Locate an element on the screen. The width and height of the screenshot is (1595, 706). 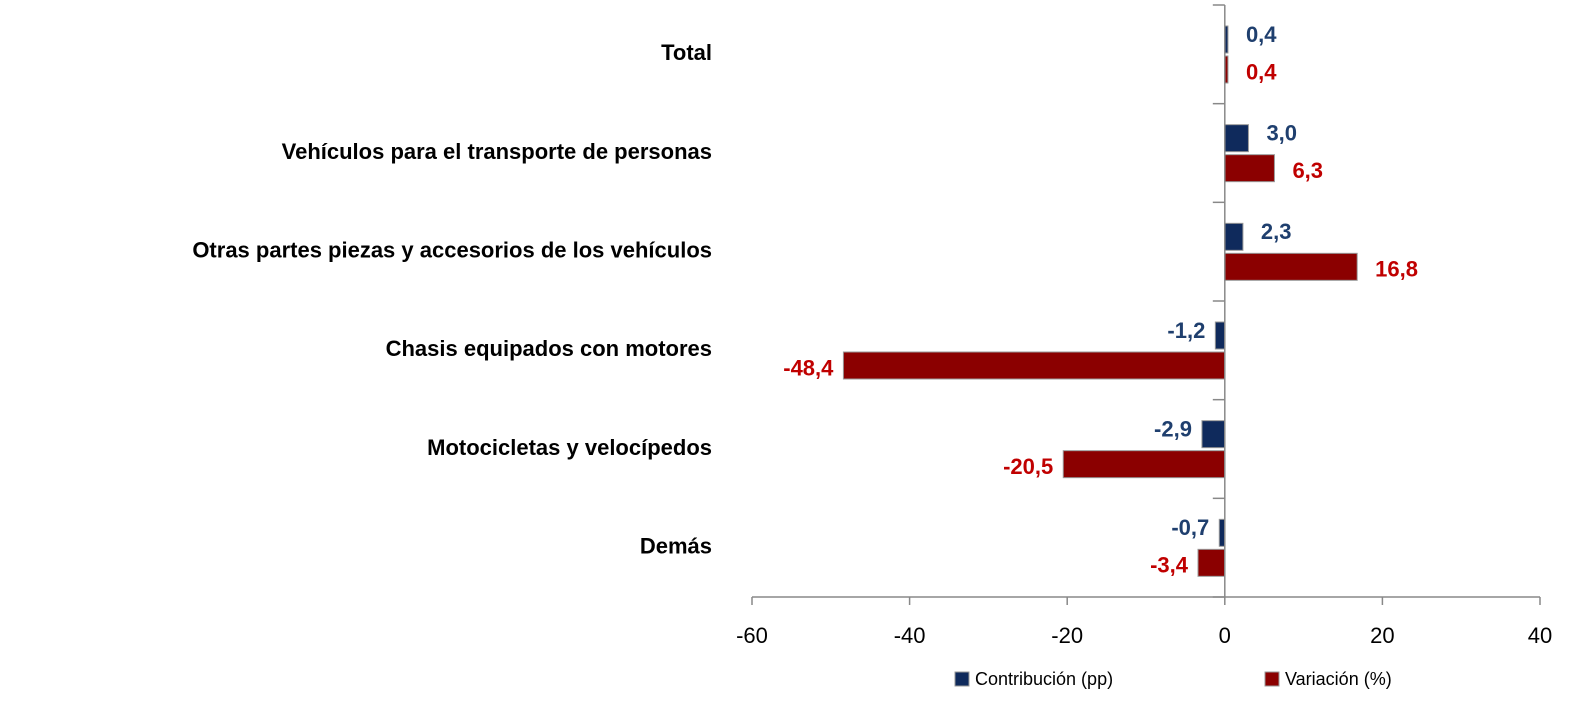
x-tick-label: -40 is located at coordinates (910, 635).